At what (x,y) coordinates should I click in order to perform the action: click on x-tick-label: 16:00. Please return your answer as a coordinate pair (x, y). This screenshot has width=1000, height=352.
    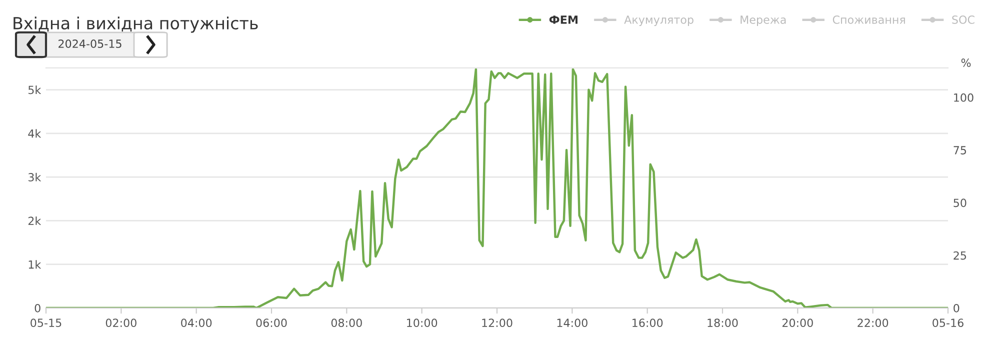
    Looking at the image, I should click on (647, 323).